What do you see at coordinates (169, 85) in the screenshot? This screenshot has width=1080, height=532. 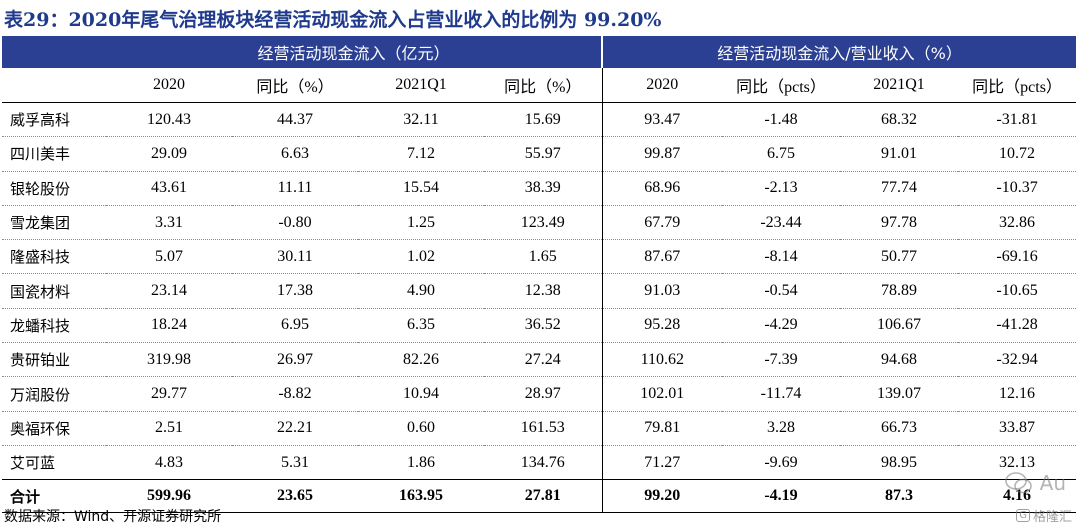 I see `column-header: 2020` at bounding box center [169, 85].